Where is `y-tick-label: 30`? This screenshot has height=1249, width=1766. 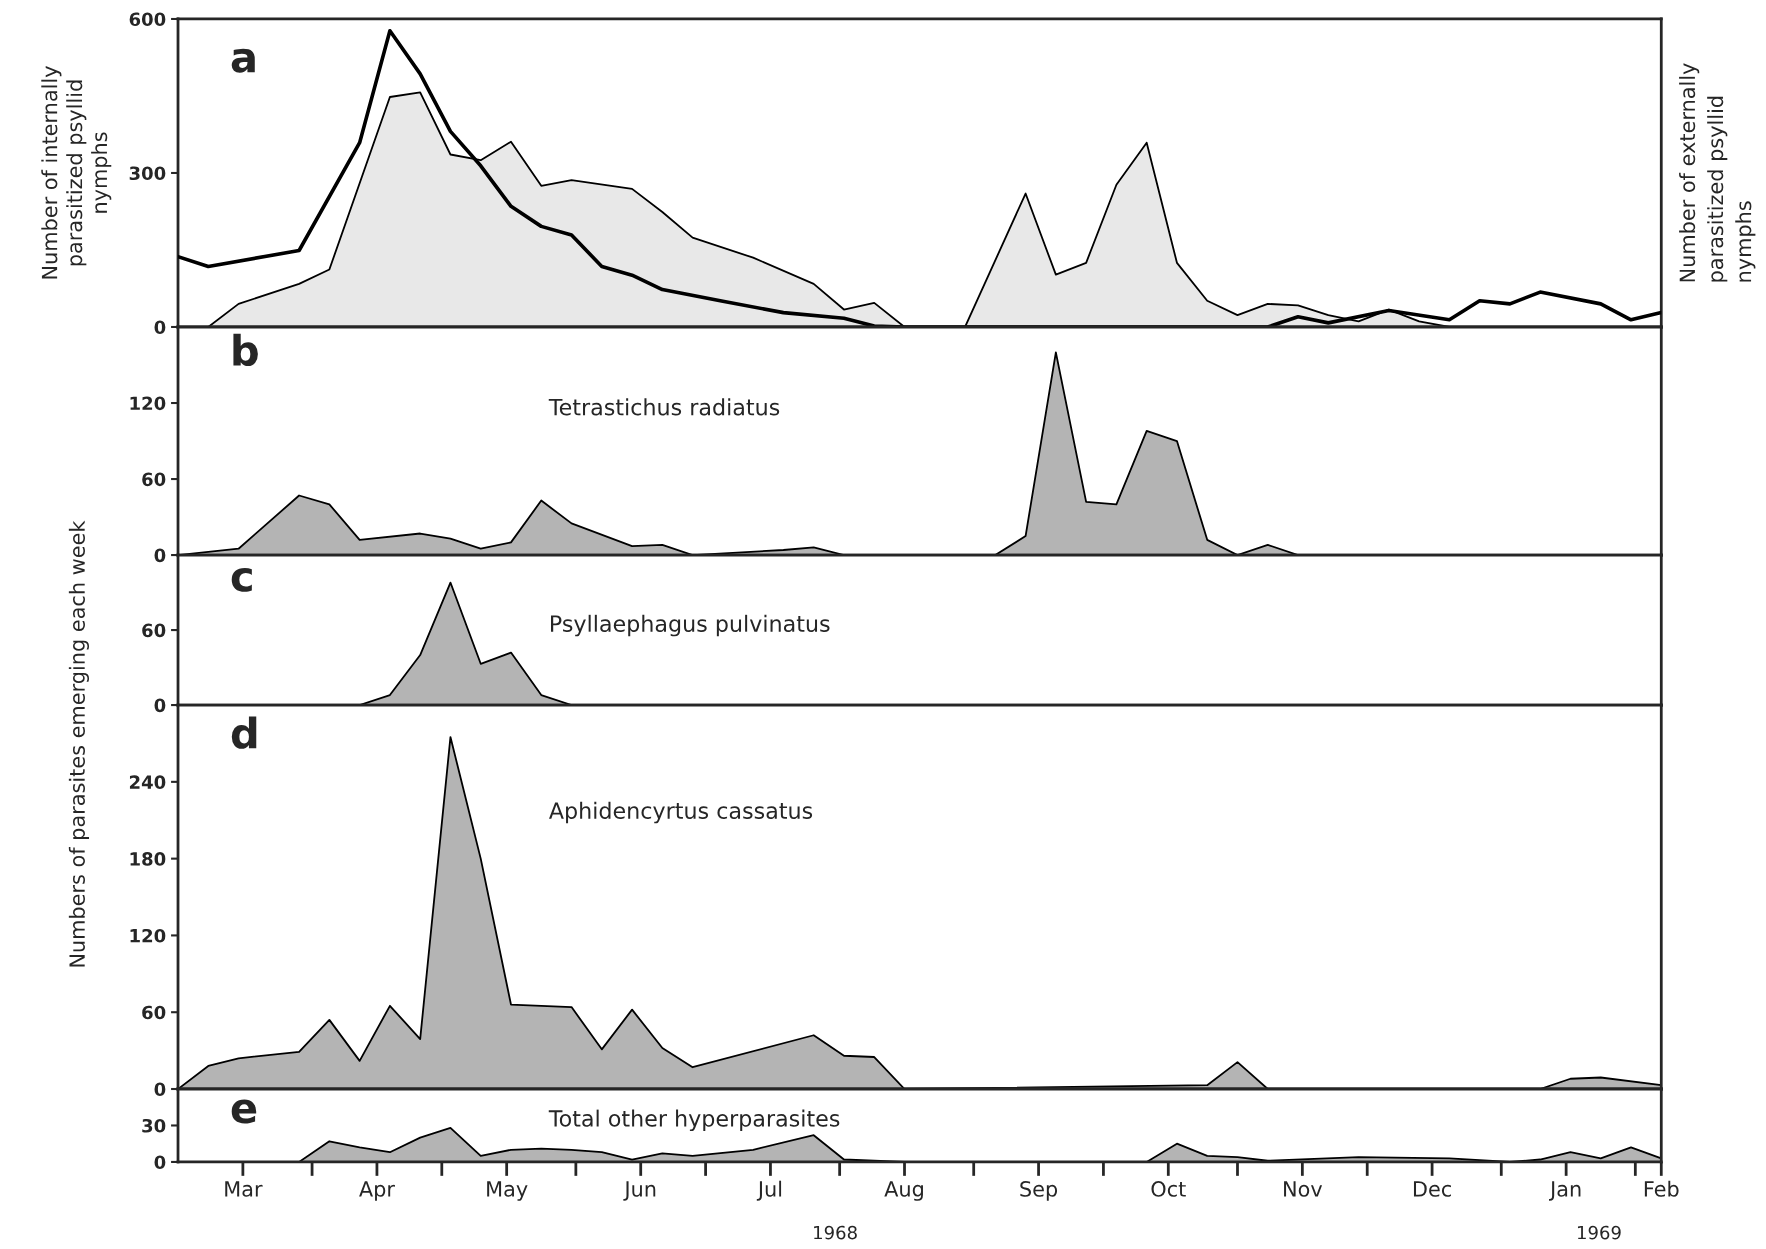
y-tick-label: 30 is located at coordinates (154, 1125).